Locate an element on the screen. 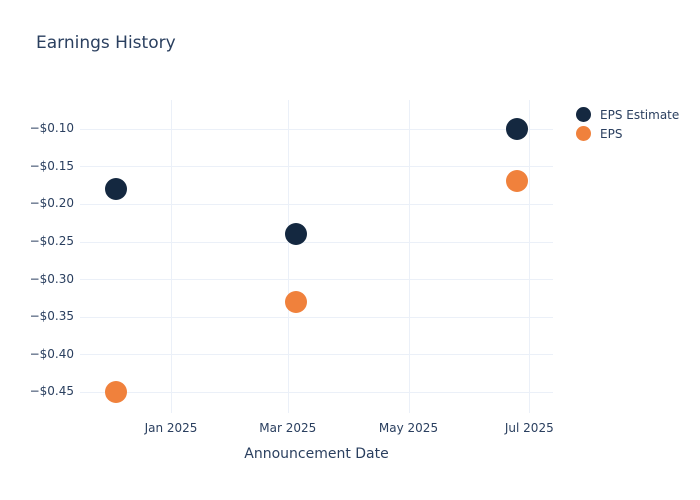 This screenshot has height=500, width=700. y-tick-label: −$0.35 is located at coordinates (51, 316).